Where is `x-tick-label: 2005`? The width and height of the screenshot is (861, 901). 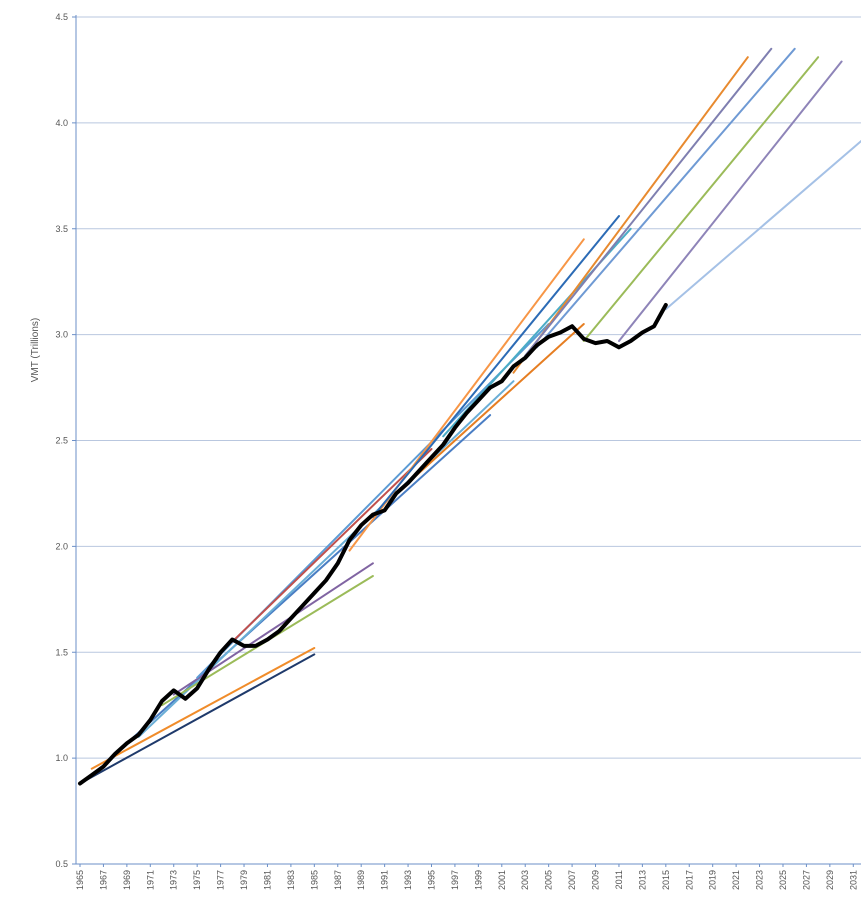 x-tick-label: 2005 is located at coordinates (549, 880).